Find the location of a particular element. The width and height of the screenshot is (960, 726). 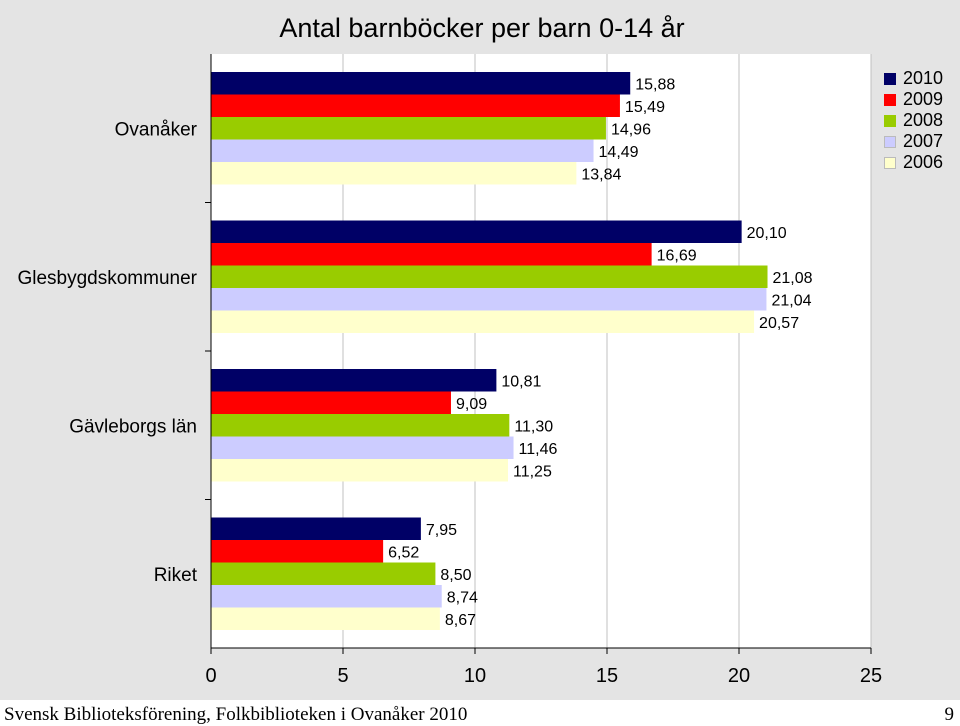

data-label: 15,88 is located at coordinates (655, 84).